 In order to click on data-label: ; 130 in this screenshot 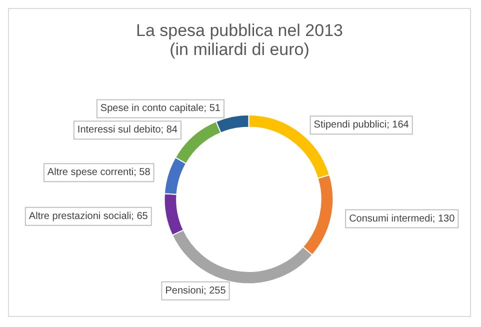, I will do `click(444, 218)`.